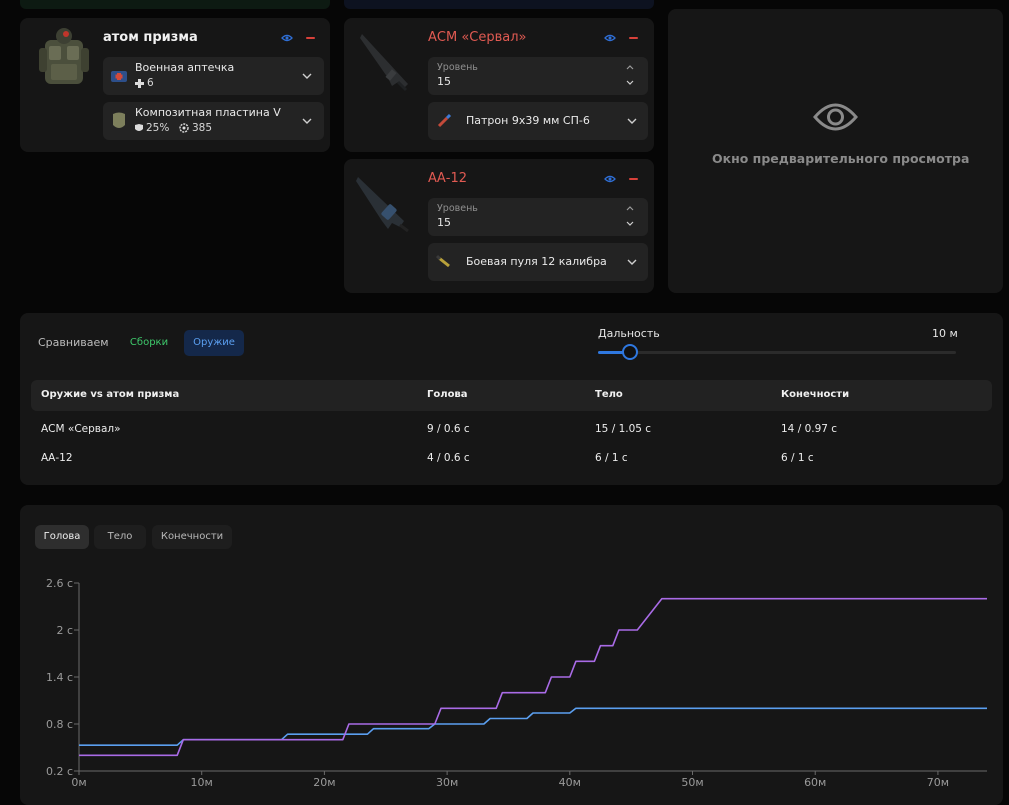  What do you see at coordinates (64, 56) in the screenshot?
I see `armor-vest-icon` at bounding box center [64, 56].